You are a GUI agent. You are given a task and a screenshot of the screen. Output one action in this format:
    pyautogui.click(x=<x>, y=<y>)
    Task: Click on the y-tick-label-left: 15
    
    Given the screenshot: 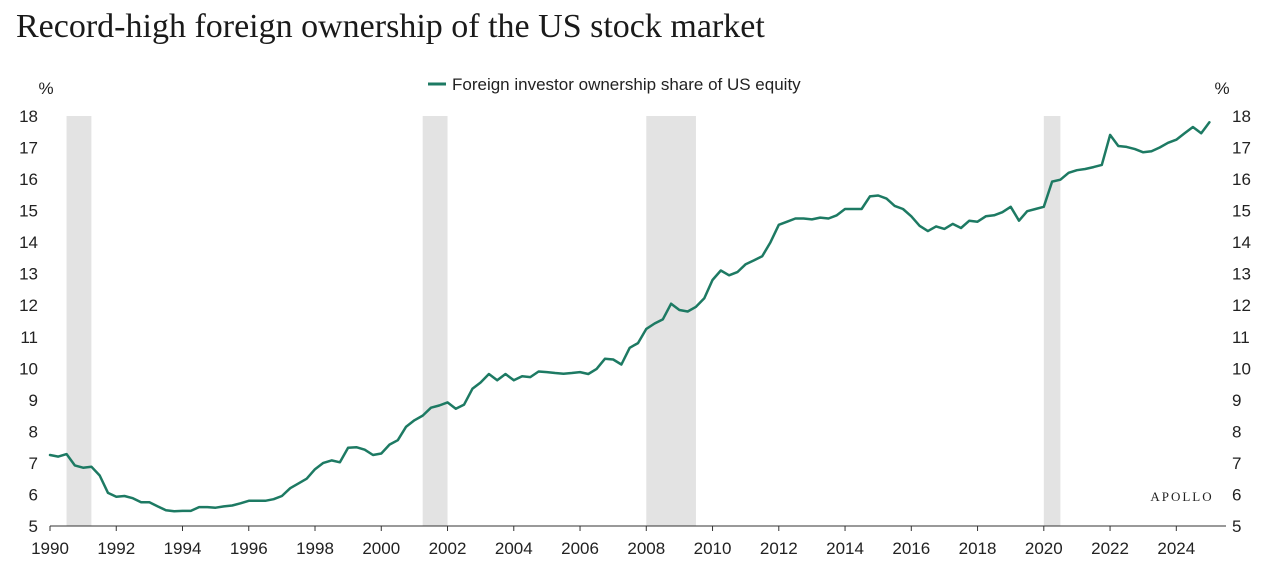 What is the action you would take?
    pyautogui.click(x=28, y=211)
    